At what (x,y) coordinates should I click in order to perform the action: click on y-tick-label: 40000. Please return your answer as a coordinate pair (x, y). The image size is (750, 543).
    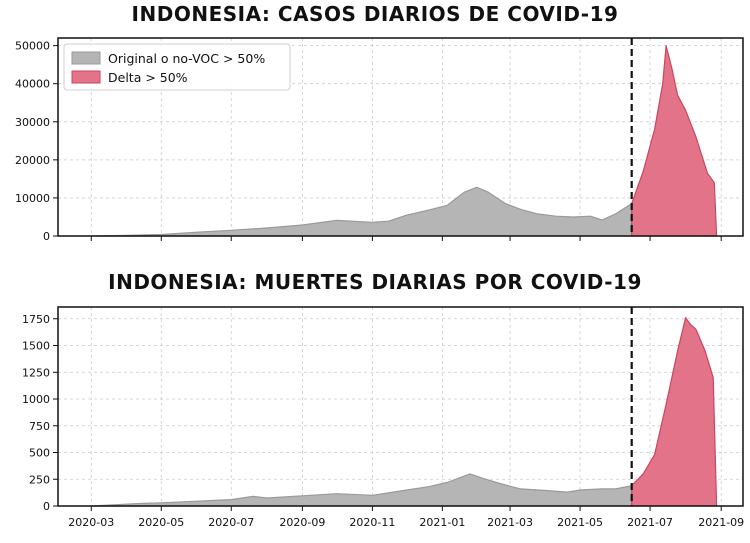
    Looking at the image, I should click on (32, 84).